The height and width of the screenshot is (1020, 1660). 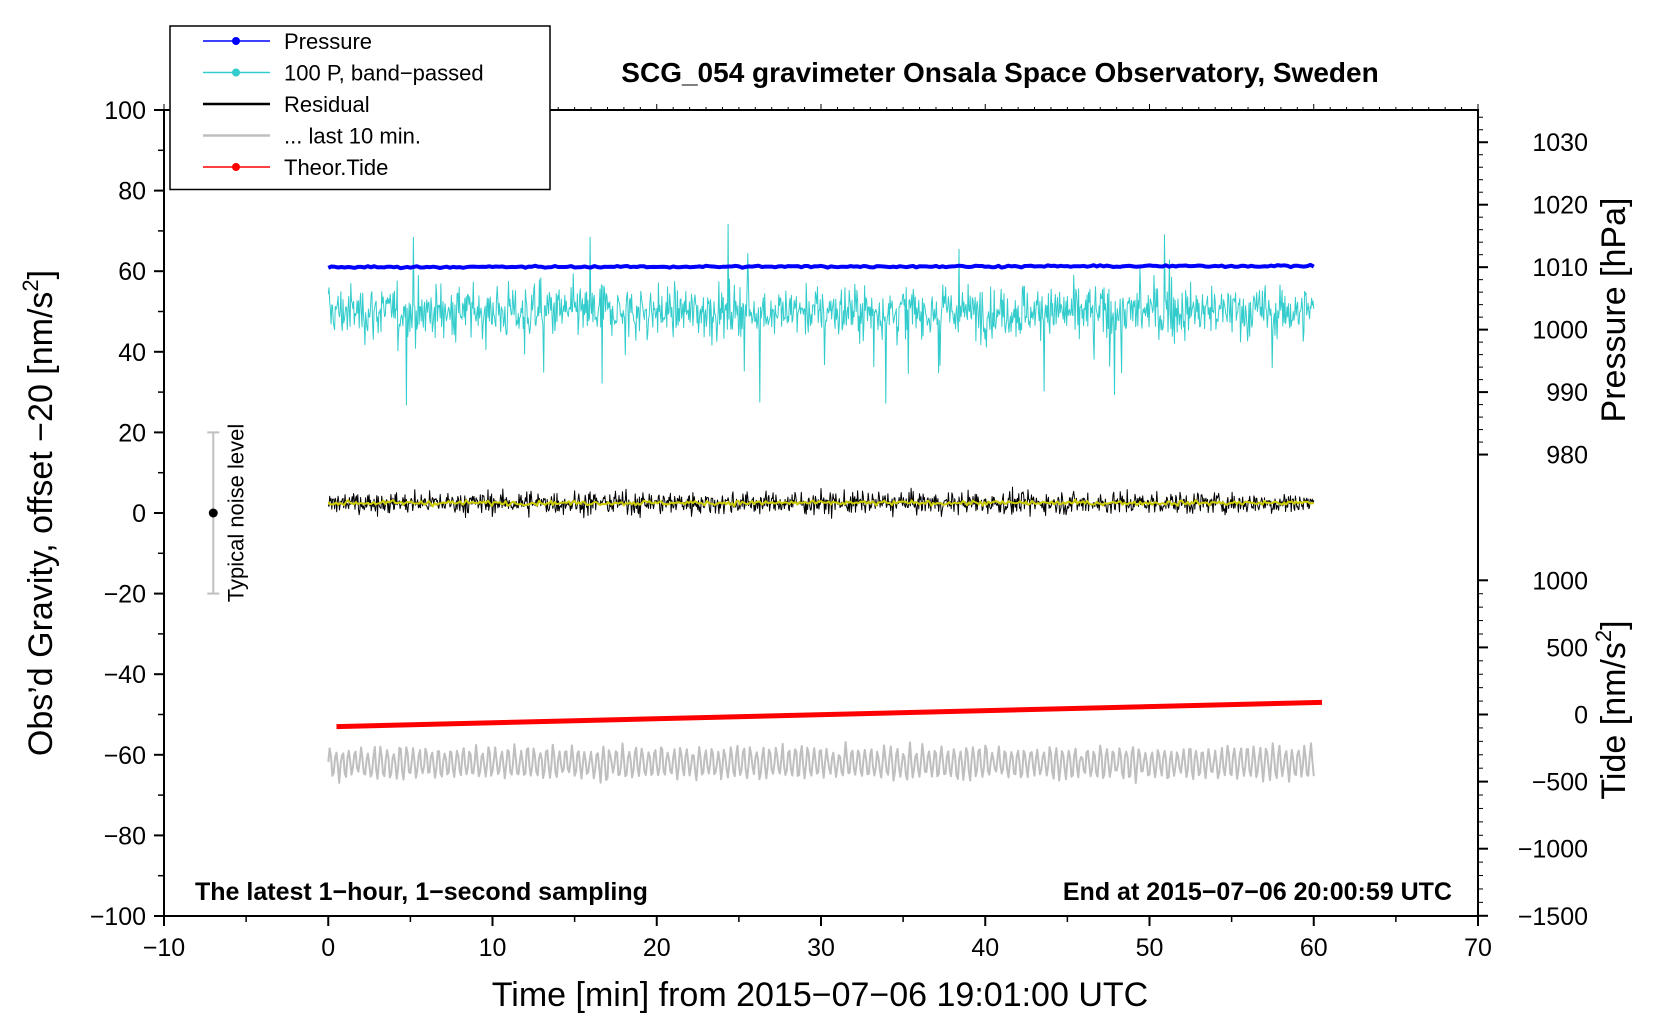 I want to click on x-axis-label: Time [min] from 2015−07−06 19:01:00 UTC, so click(x=820, y=995).